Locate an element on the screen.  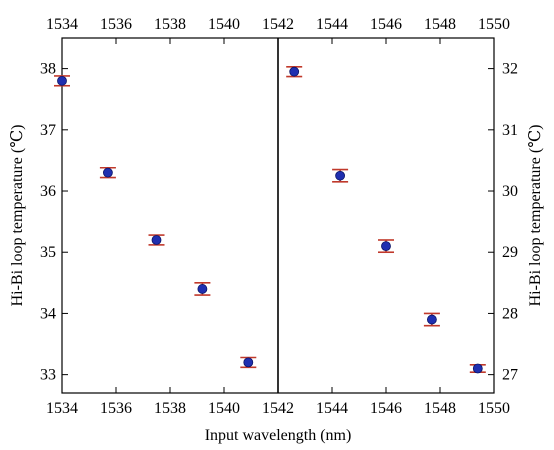
x-top-tick-label: 1546 is located at coordinates (386, 24).